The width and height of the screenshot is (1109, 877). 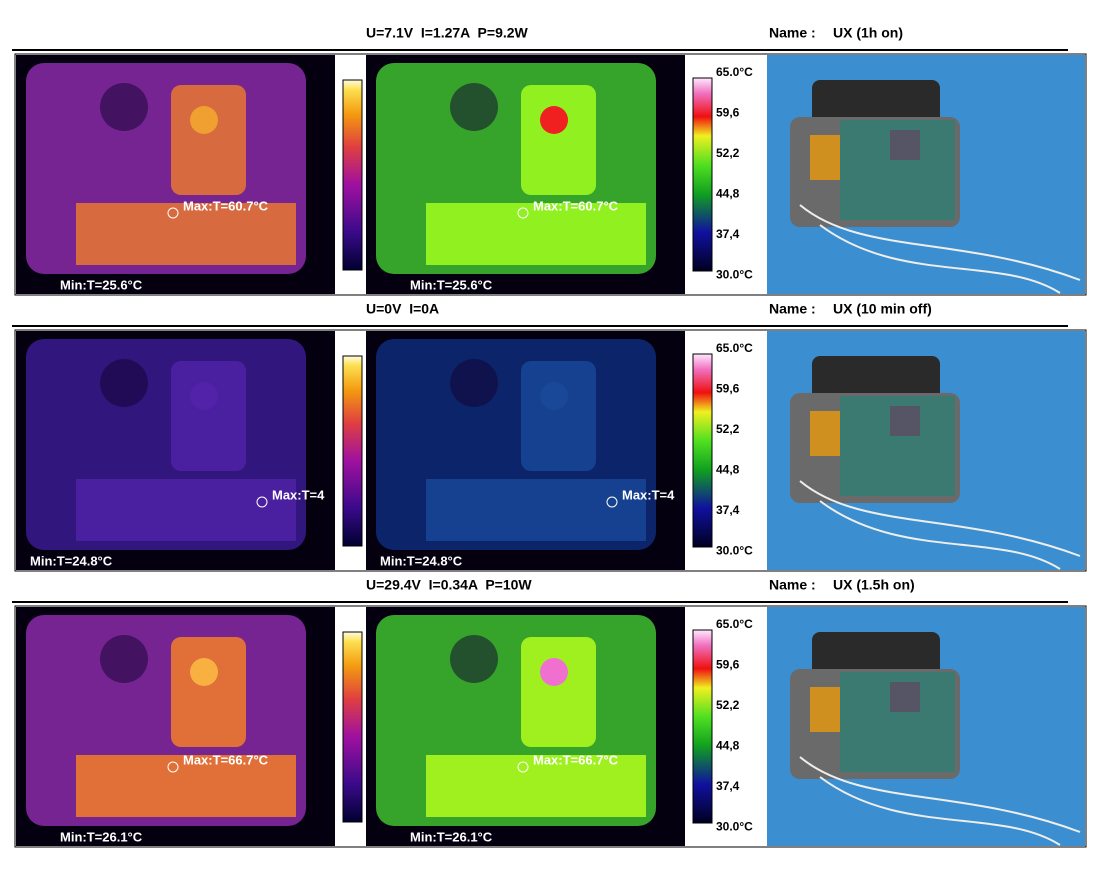 What do you see at coordinates (447, 33) in the screenshot?
I see `conditions: U=7.1V I=1.27A P=9.2W` at bounding box center [447, 33].